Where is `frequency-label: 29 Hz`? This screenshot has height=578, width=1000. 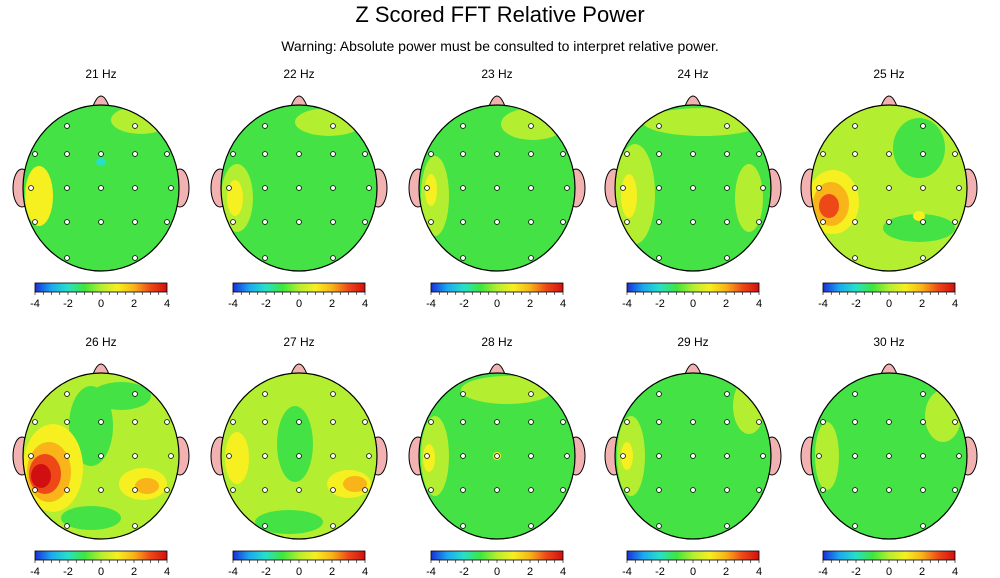 frequency-label: 29 Hz is located at coordinates (692, 342).